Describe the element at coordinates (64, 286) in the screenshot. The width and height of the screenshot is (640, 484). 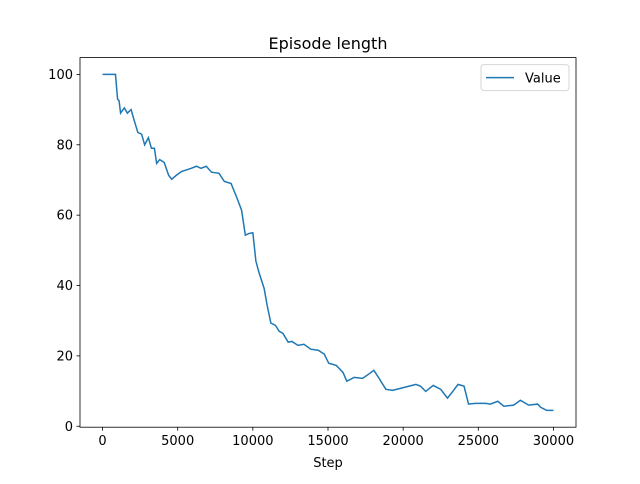
I see `y-tick-label: 40` at that location.